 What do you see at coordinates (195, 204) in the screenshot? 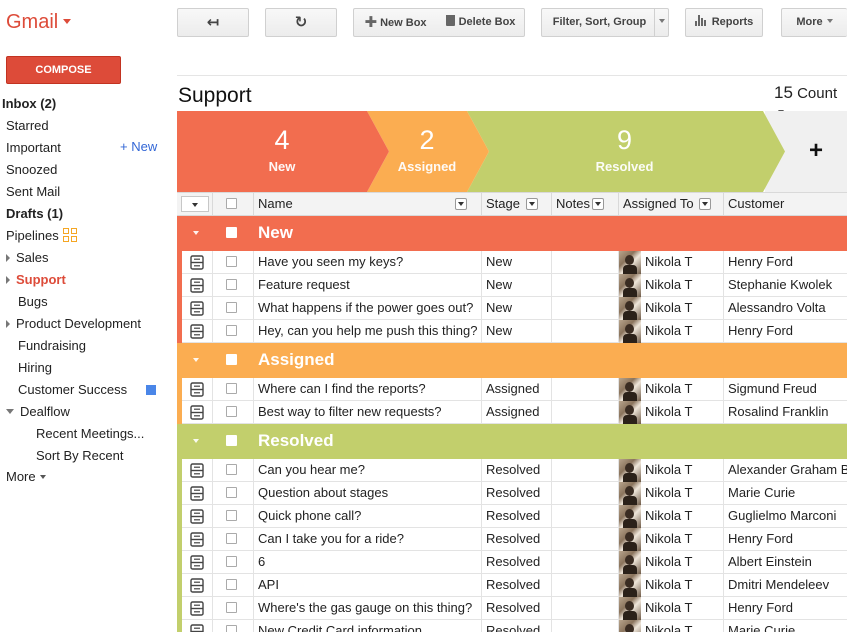
I see `select-menu-button` at bounding box center [195, 204].